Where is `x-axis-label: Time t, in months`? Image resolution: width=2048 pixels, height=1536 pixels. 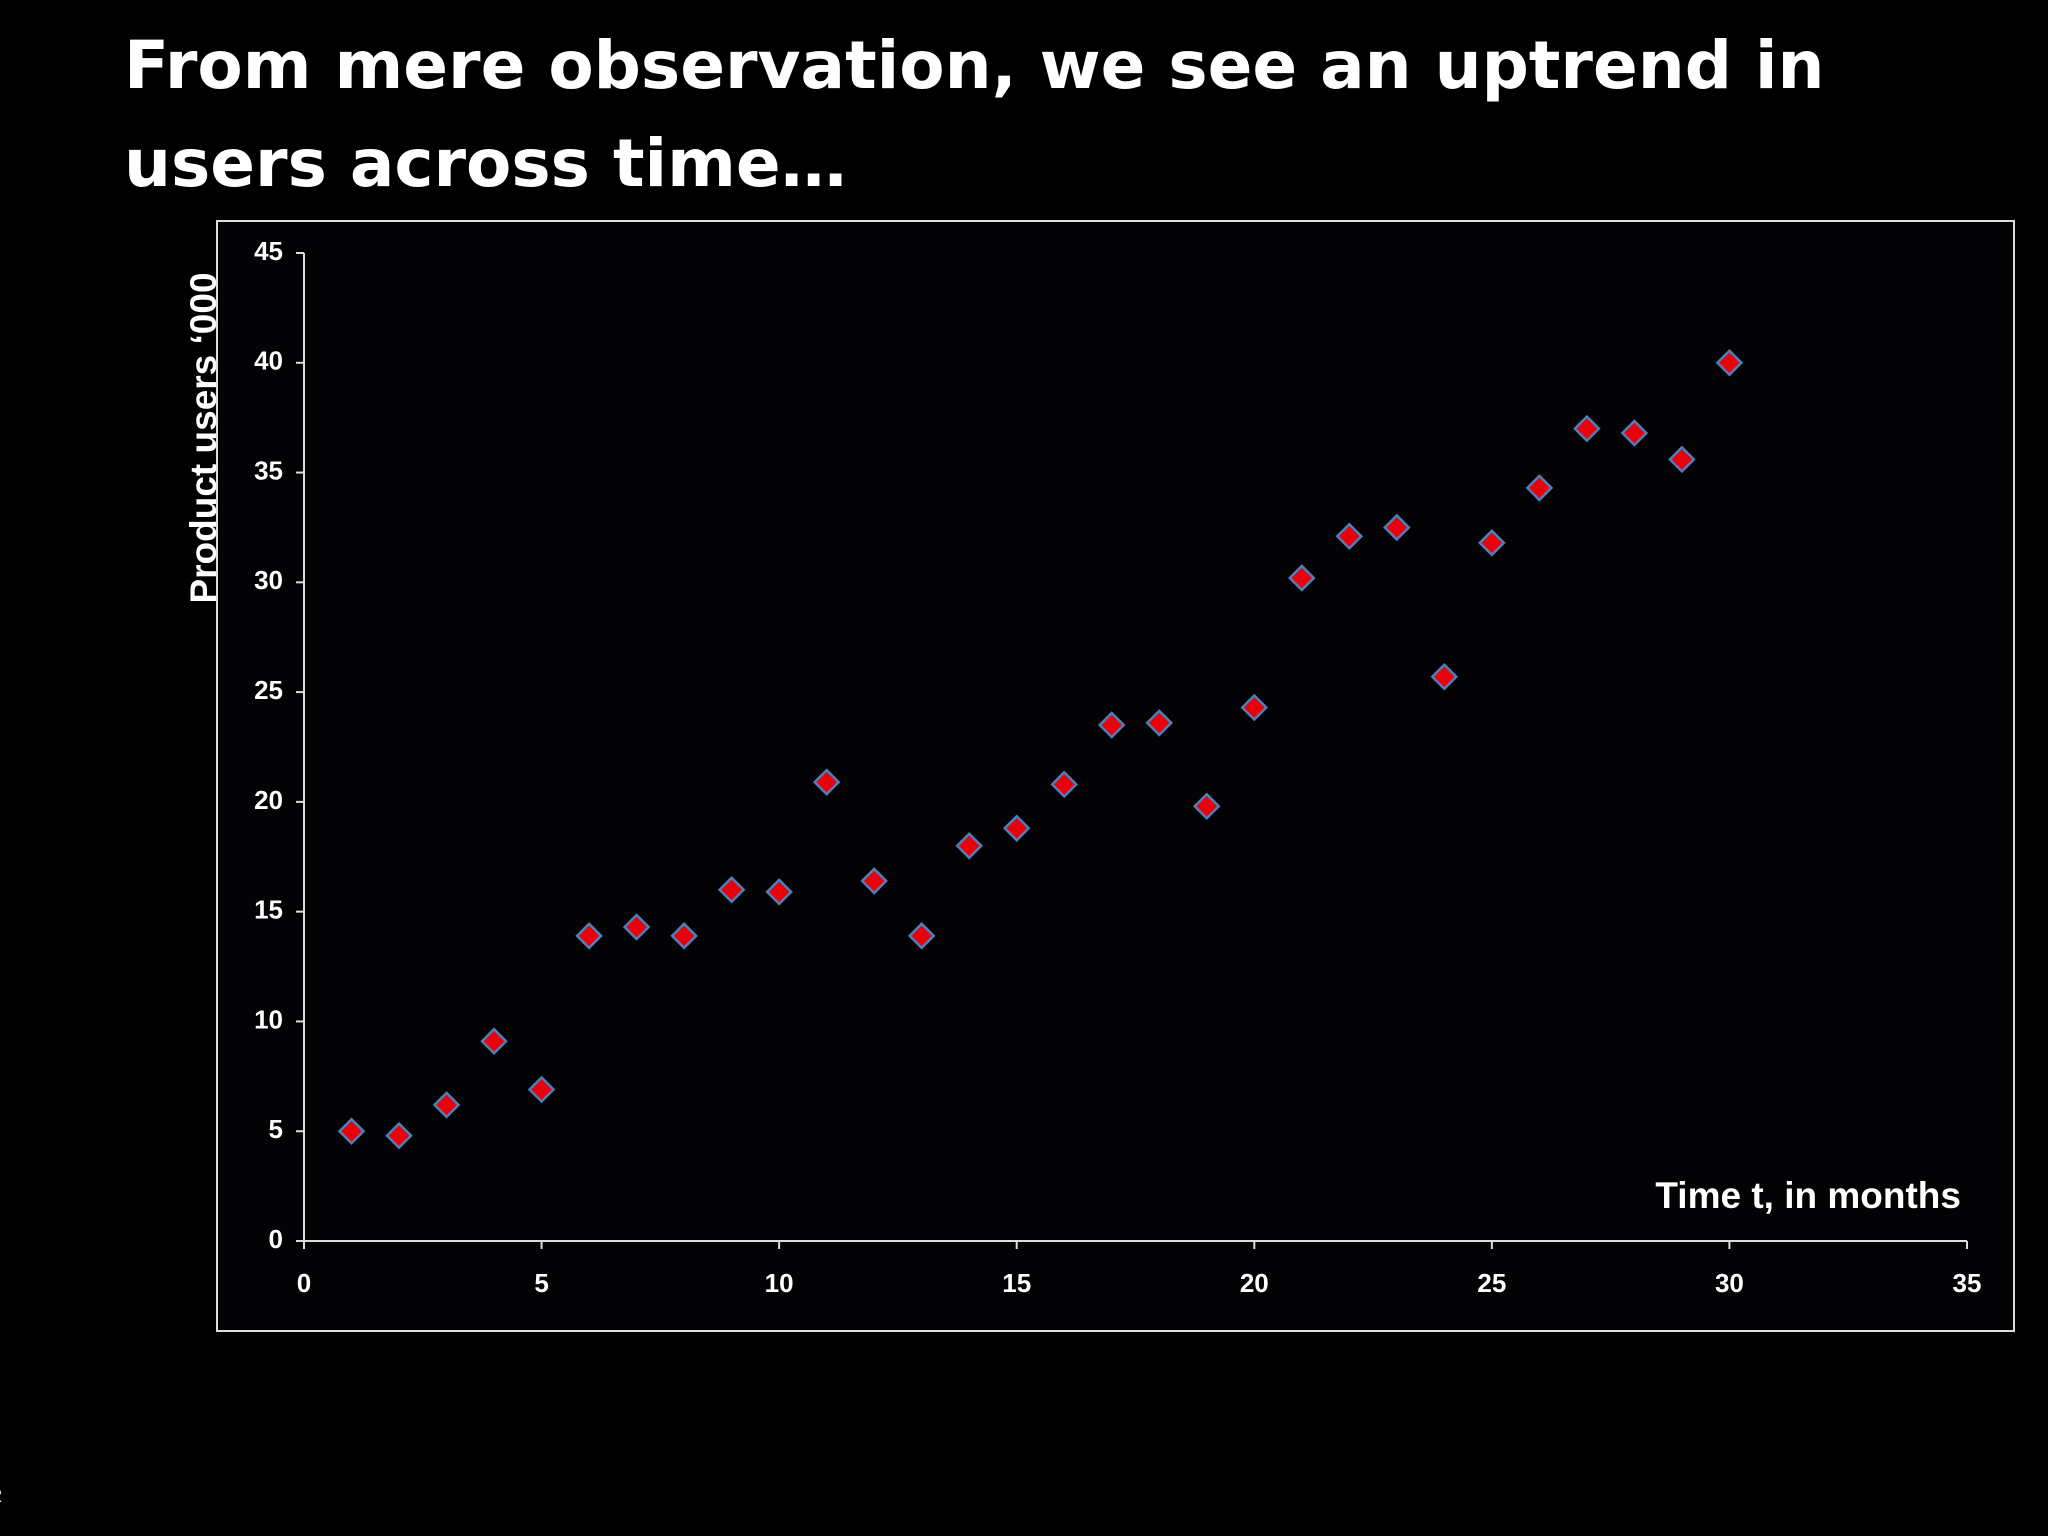
x-axis-label: Time t, in months is located at coordinates (1808, 1195).